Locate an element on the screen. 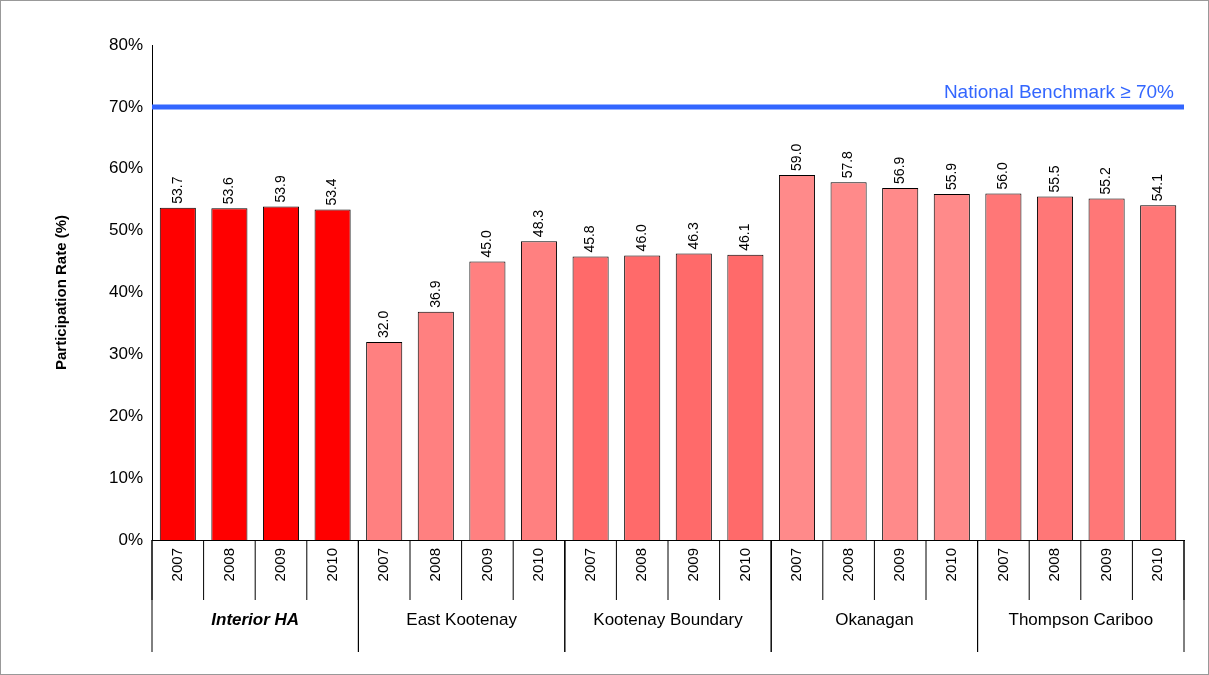  y-axis-title: Participation Rate (%) is located at coordinates (61, 292).